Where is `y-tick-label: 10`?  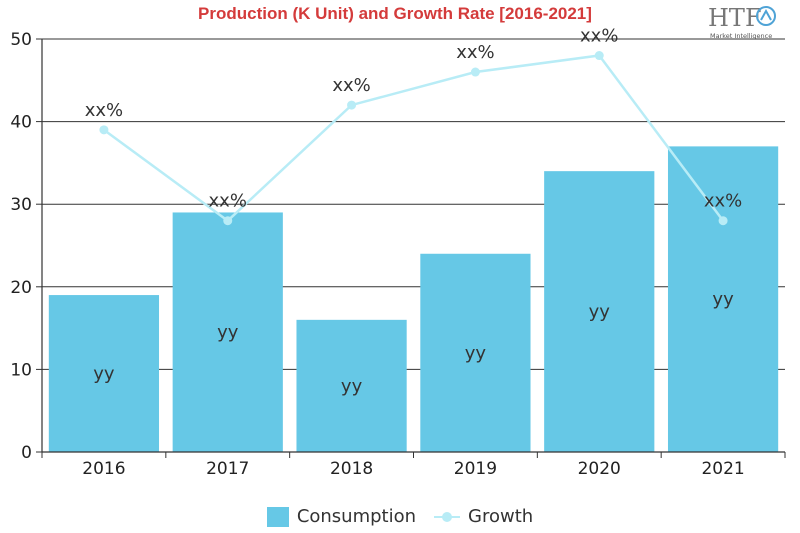
y-tick-label: 10 is located at coordinates (21, 370).